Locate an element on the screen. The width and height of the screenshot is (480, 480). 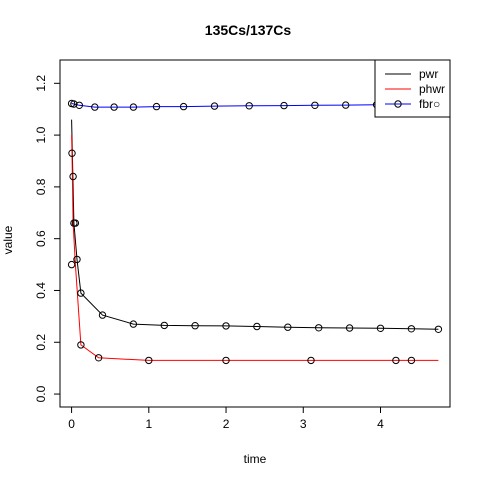
x-tick-label: 0 is located at coordinates (71, 424).